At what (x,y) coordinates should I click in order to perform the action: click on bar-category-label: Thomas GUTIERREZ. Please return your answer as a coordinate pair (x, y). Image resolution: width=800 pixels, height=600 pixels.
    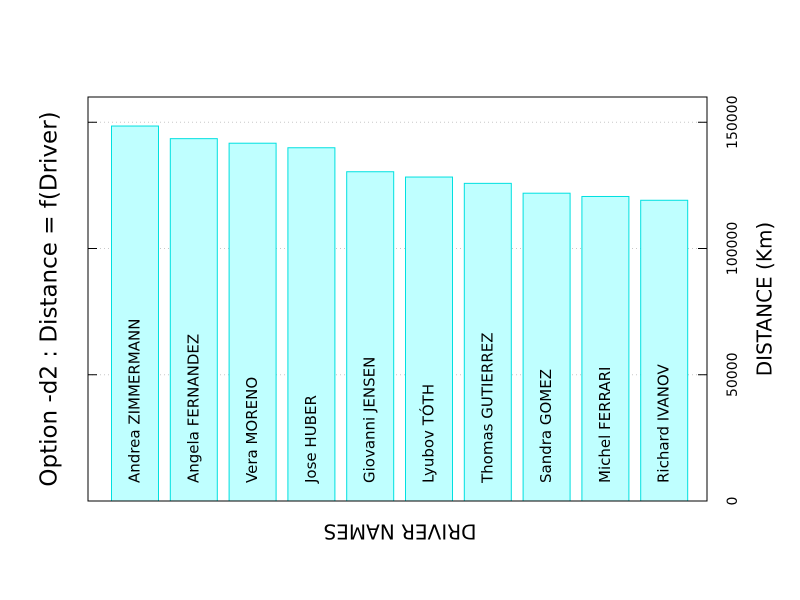
    Looking at the image, I should click on (487, 409).